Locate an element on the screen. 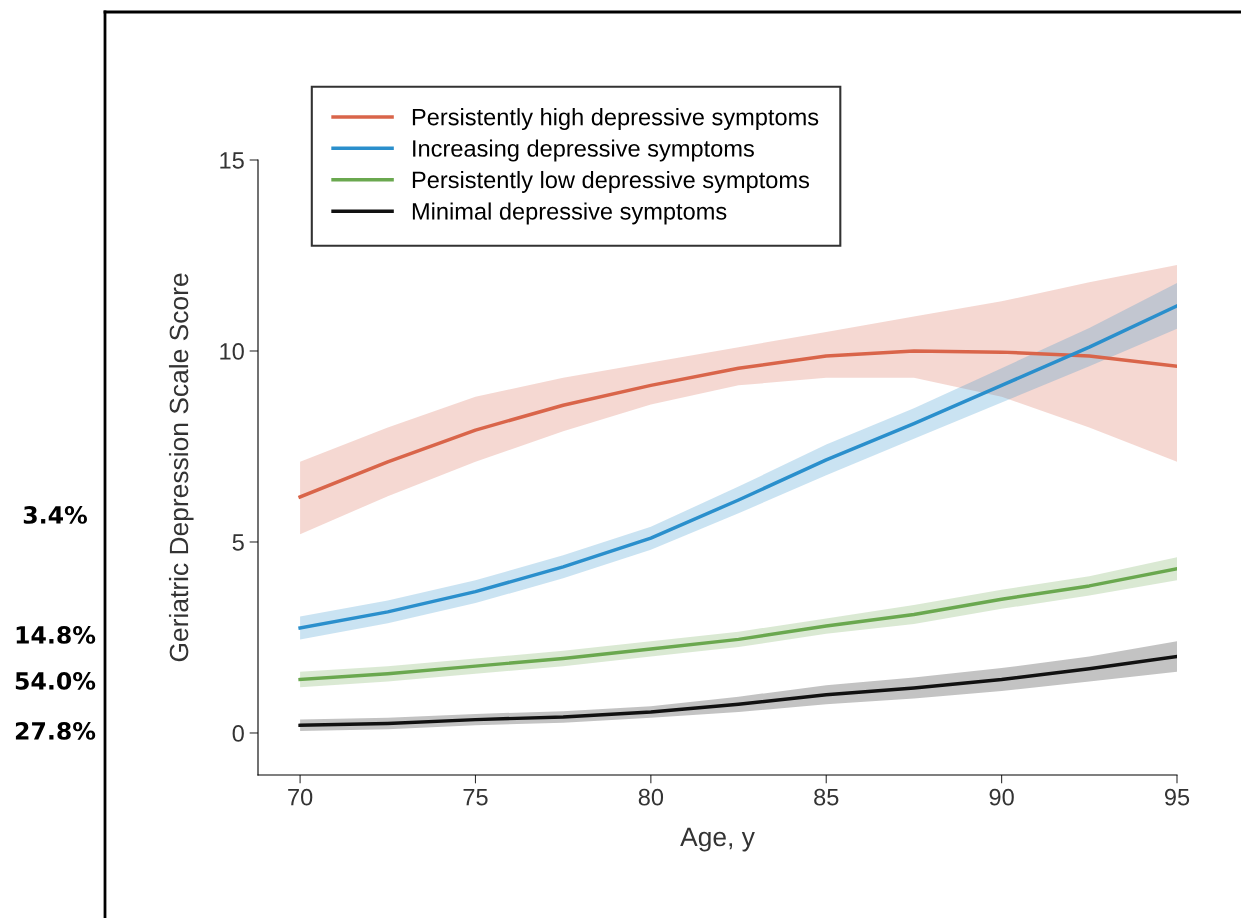 This screenshot has width=1241, height=918. legend-label: Minimal depressive symptoms is located at coordinates (569, 213).